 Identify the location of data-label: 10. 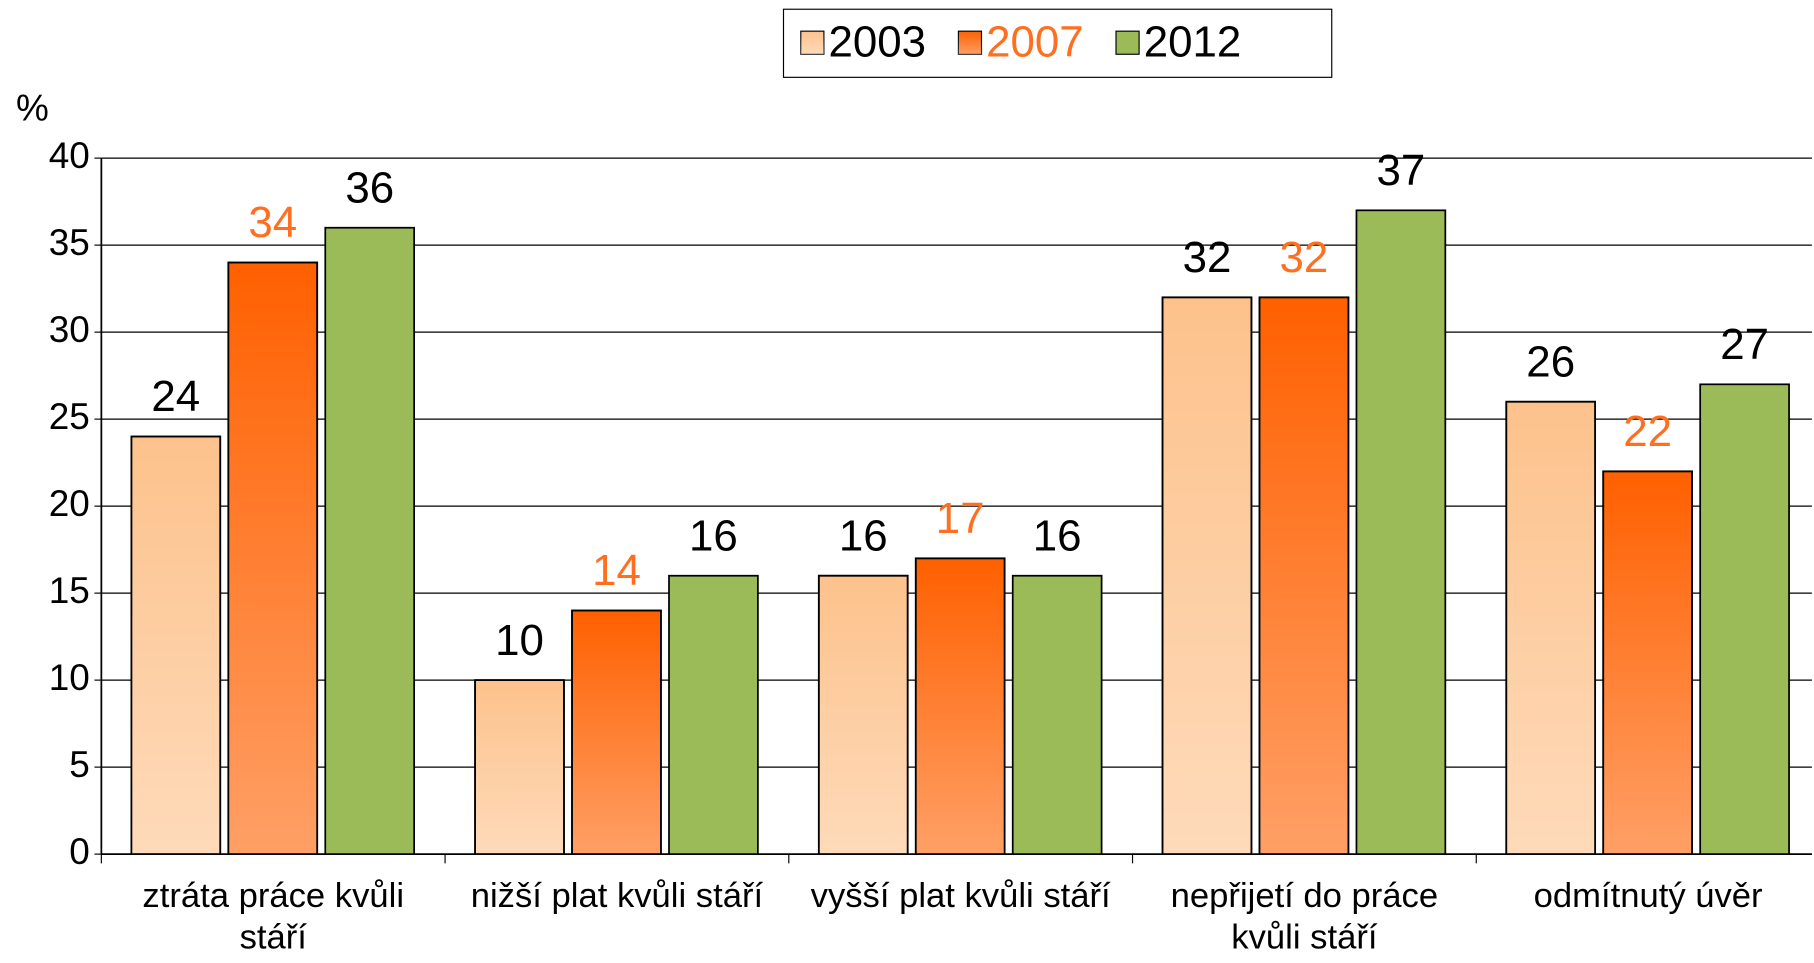
(519, 640).